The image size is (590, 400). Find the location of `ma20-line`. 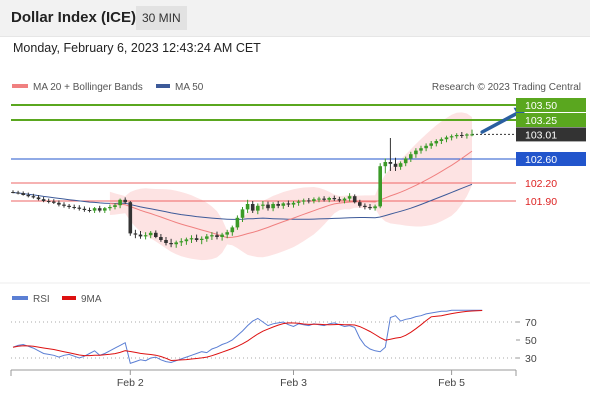

ma20-line is located at coordinates (291, 194).